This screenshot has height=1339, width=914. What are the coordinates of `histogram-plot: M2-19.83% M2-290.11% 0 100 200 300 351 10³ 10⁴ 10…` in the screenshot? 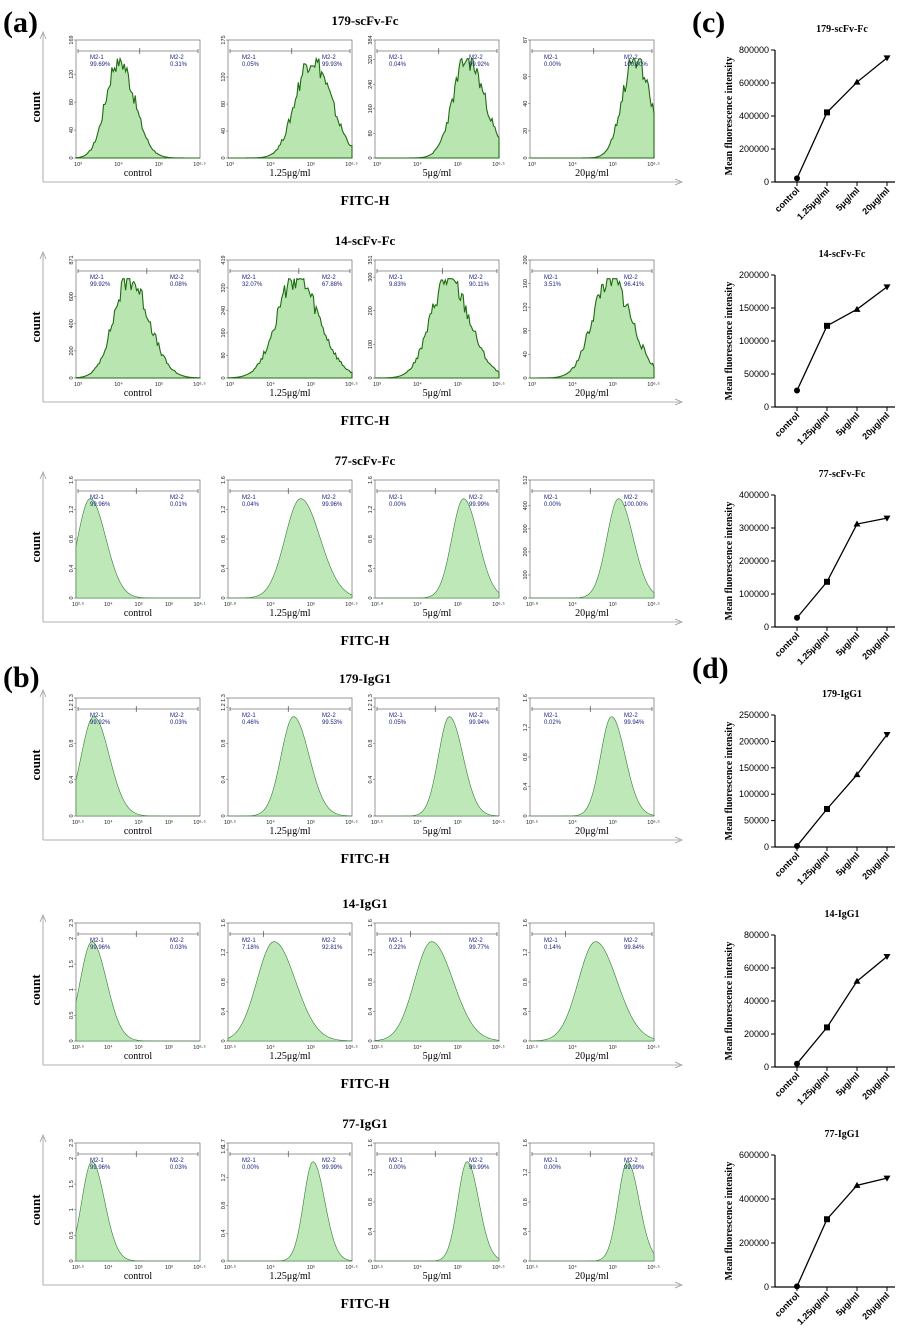 It's located at (436, 327).